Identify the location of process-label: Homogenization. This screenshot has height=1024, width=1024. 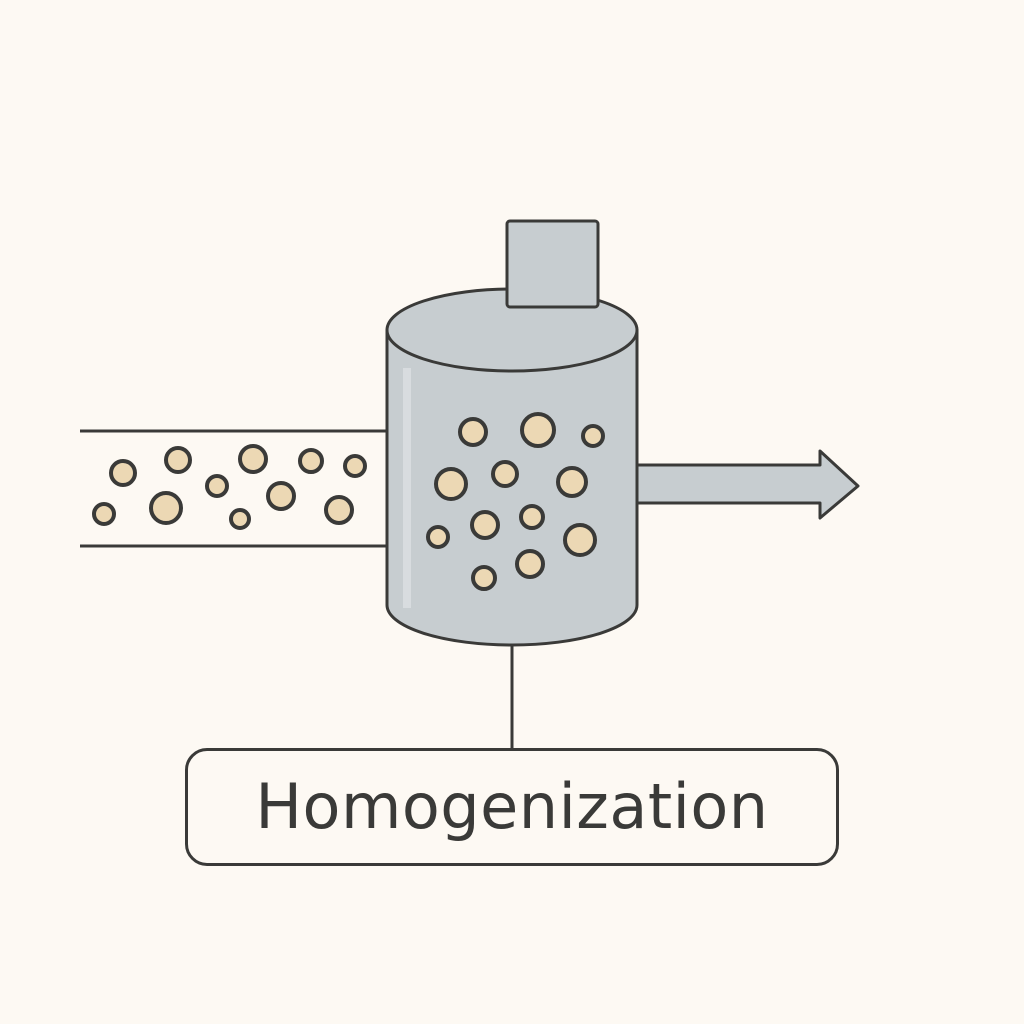
(512, 806).